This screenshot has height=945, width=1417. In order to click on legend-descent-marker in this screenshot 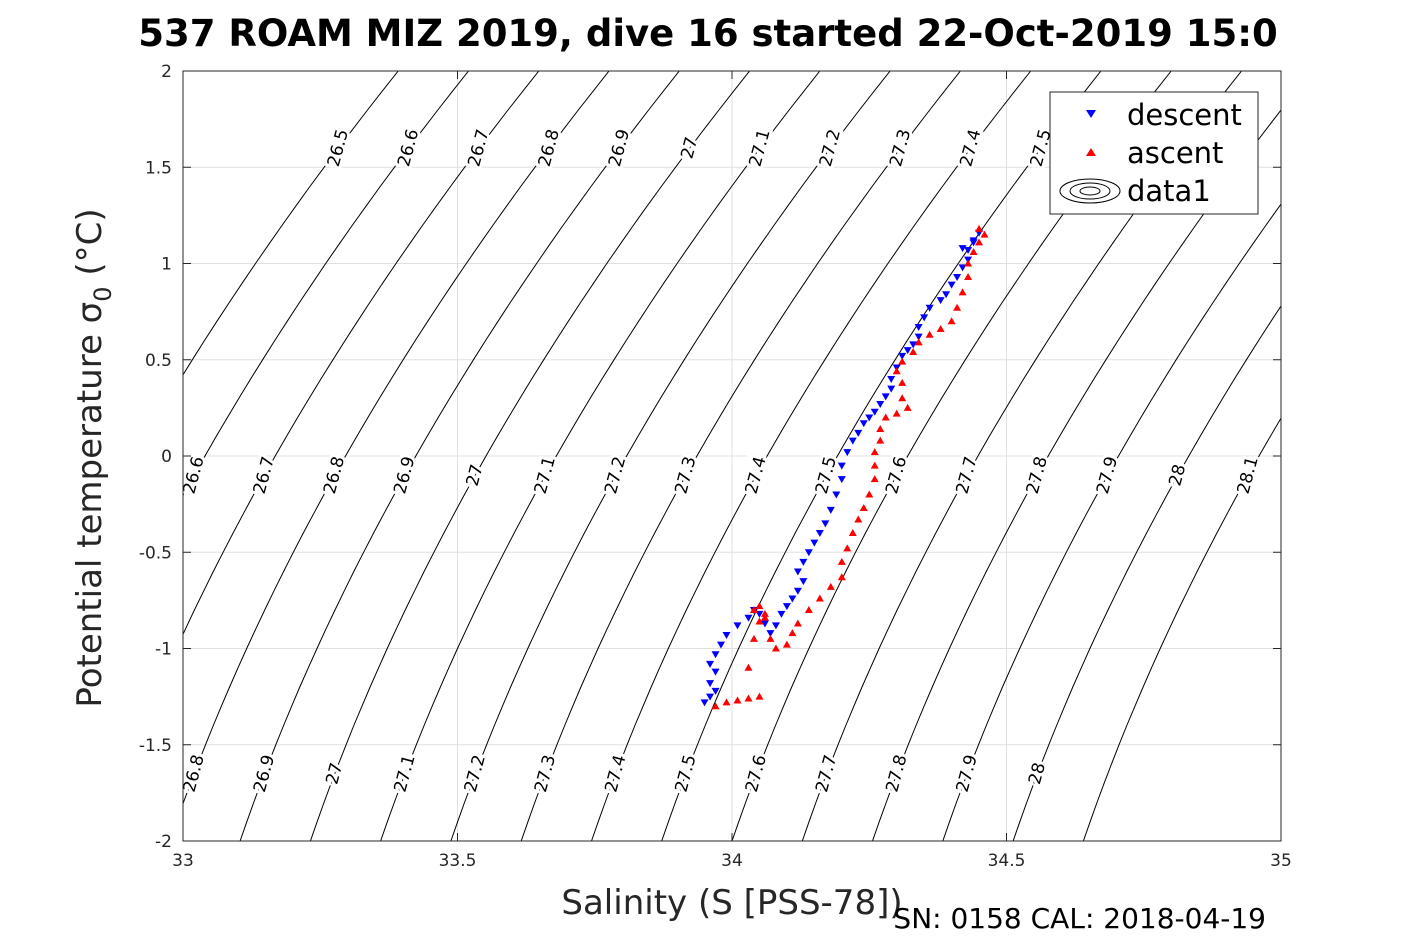, I will do `click(1091, 114)`.